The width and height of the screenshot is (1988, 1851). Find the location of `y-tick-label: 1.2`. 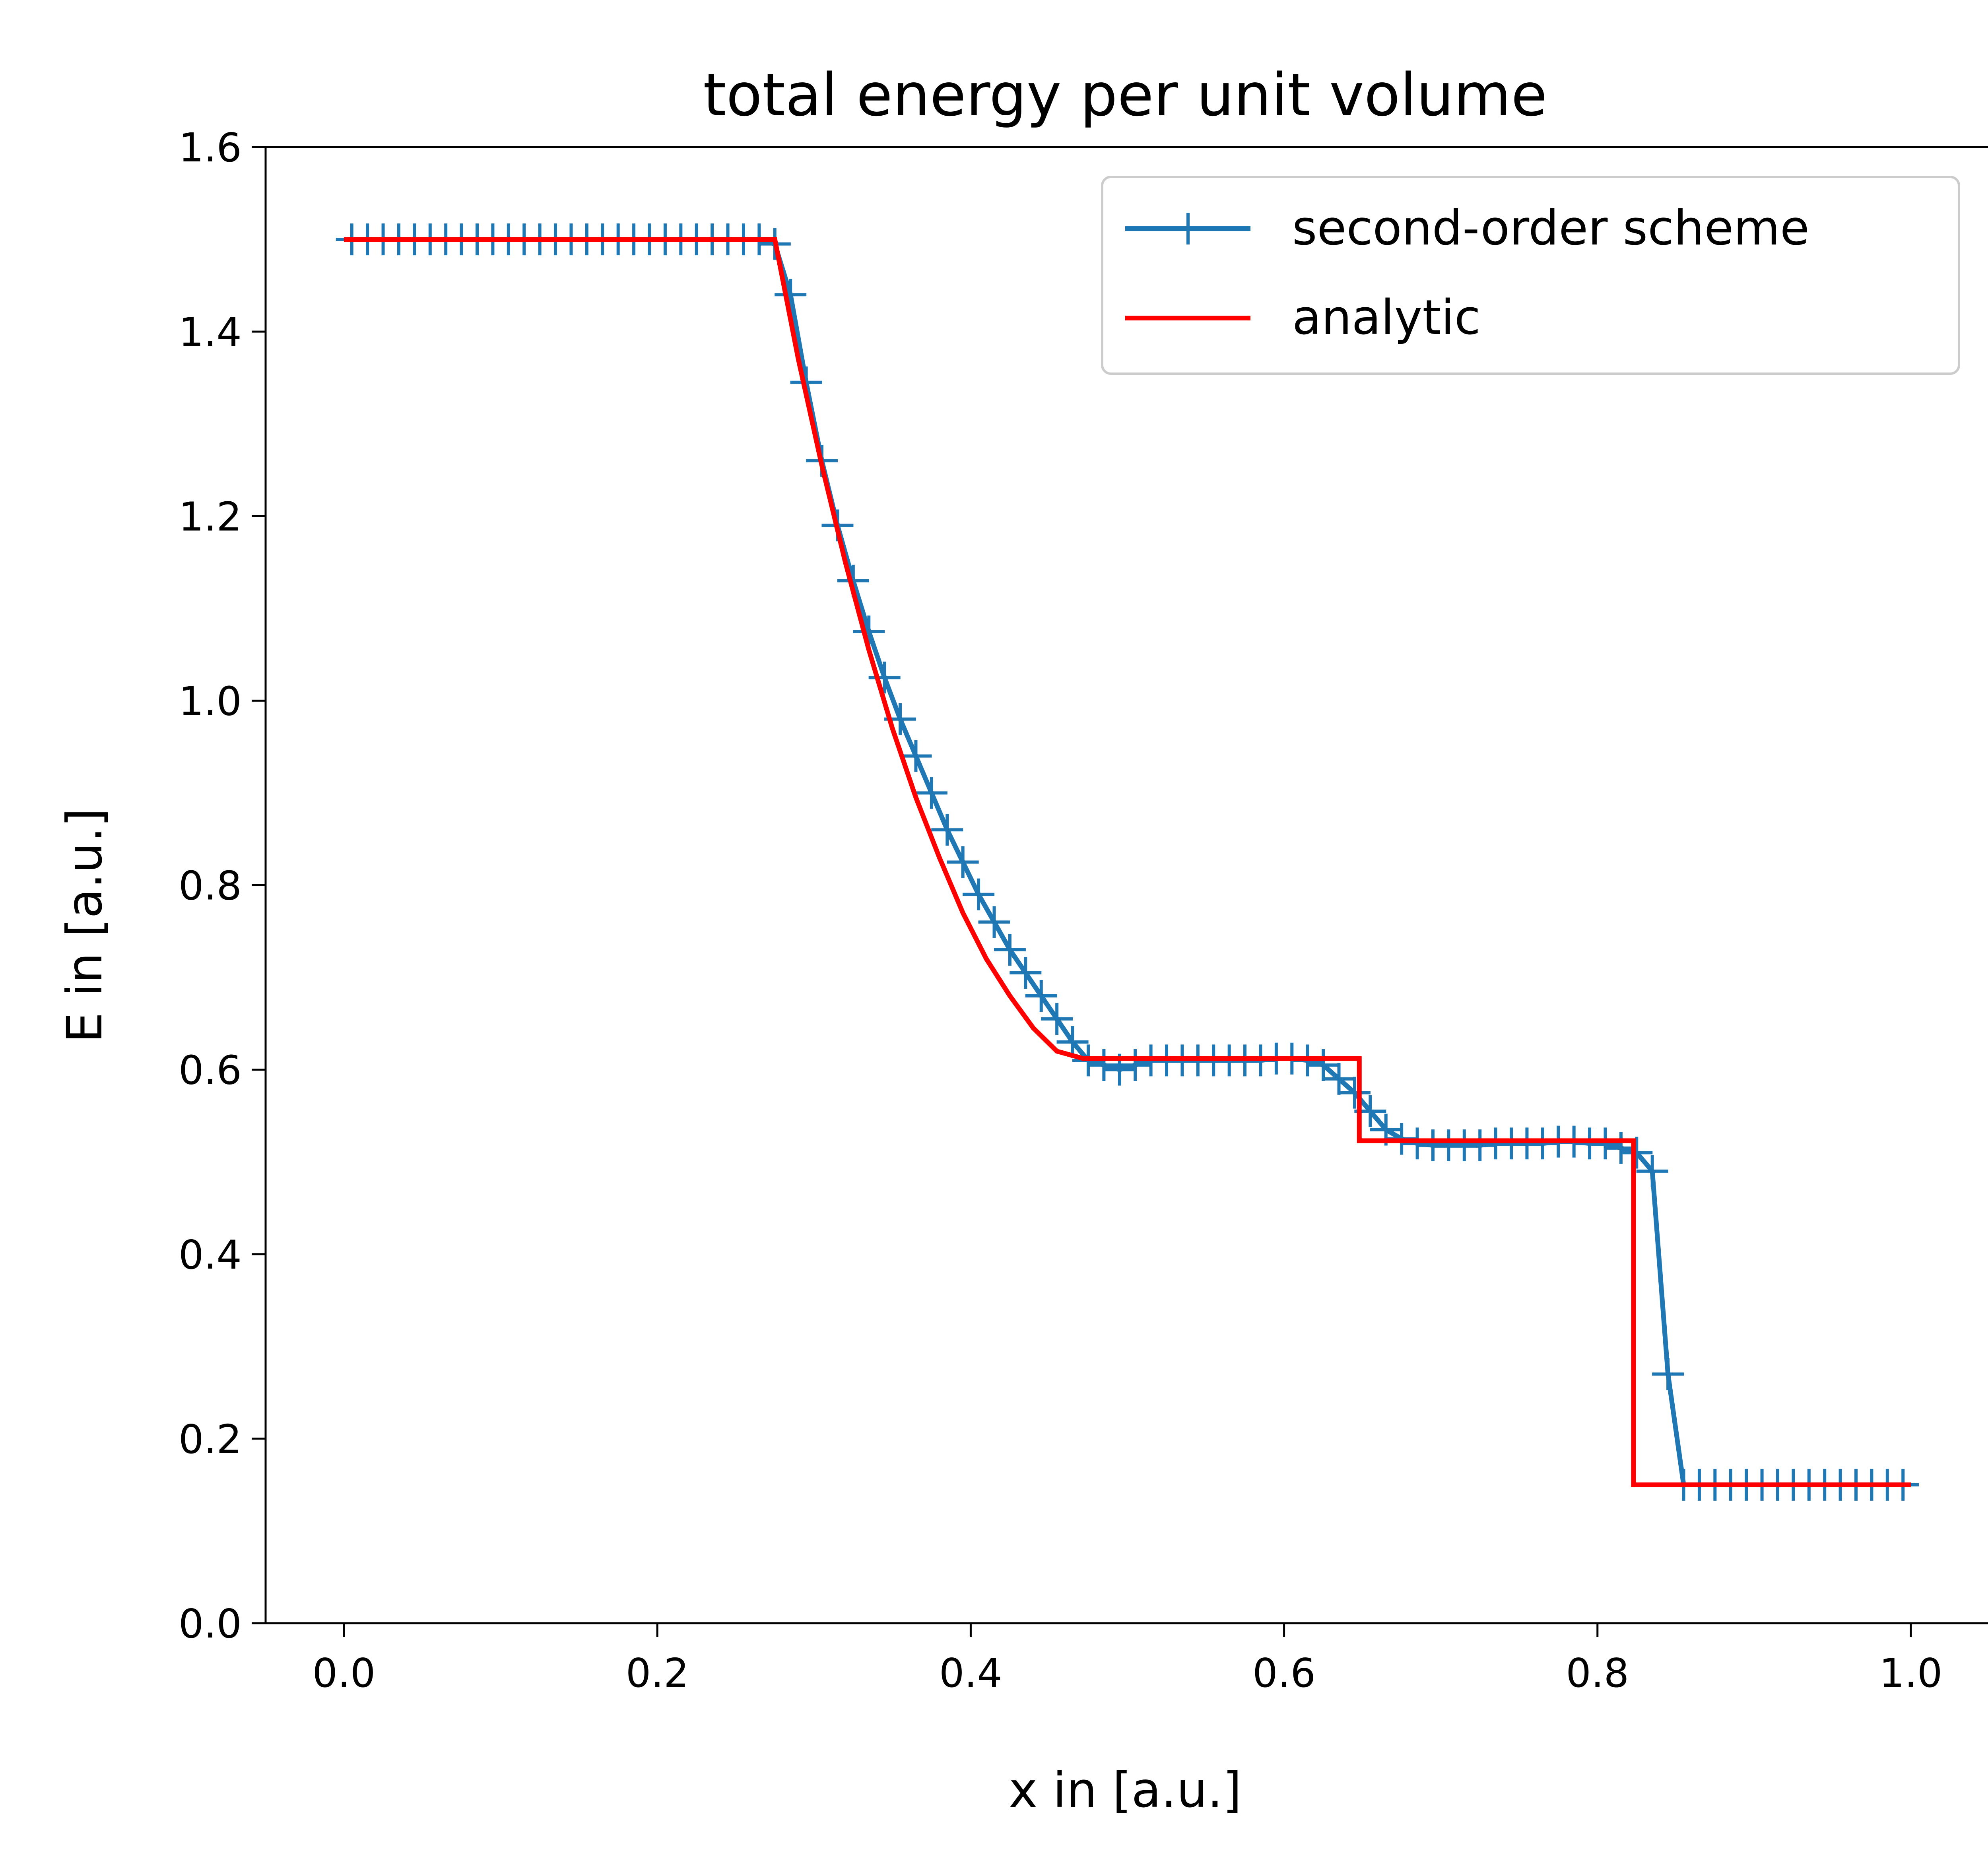

y-tick-label: 1.2 is located at coordinates (210, 516).